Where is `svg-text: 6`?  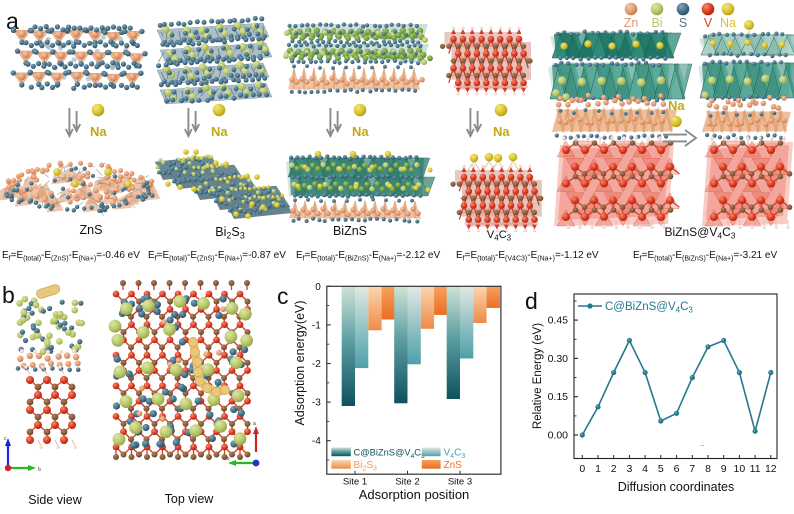 svg-text: 6 is located at coordinates (677, 469).